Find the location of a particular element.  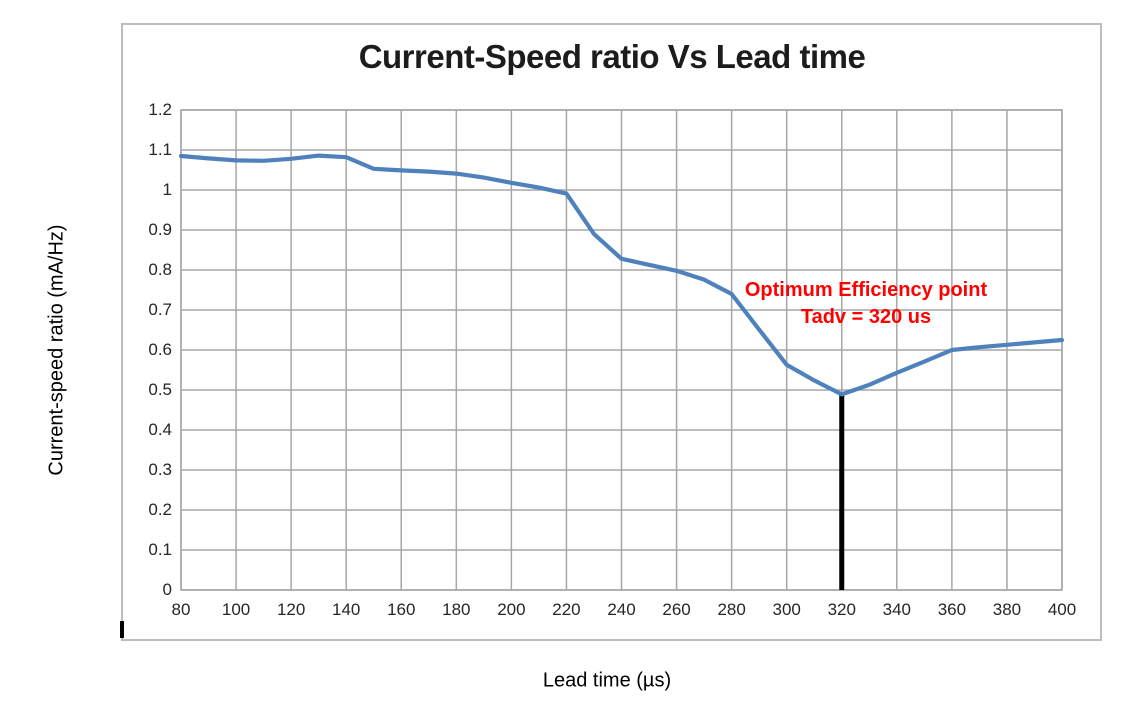

y-tick-label: 0.5 is located at coordinates (160, 389).